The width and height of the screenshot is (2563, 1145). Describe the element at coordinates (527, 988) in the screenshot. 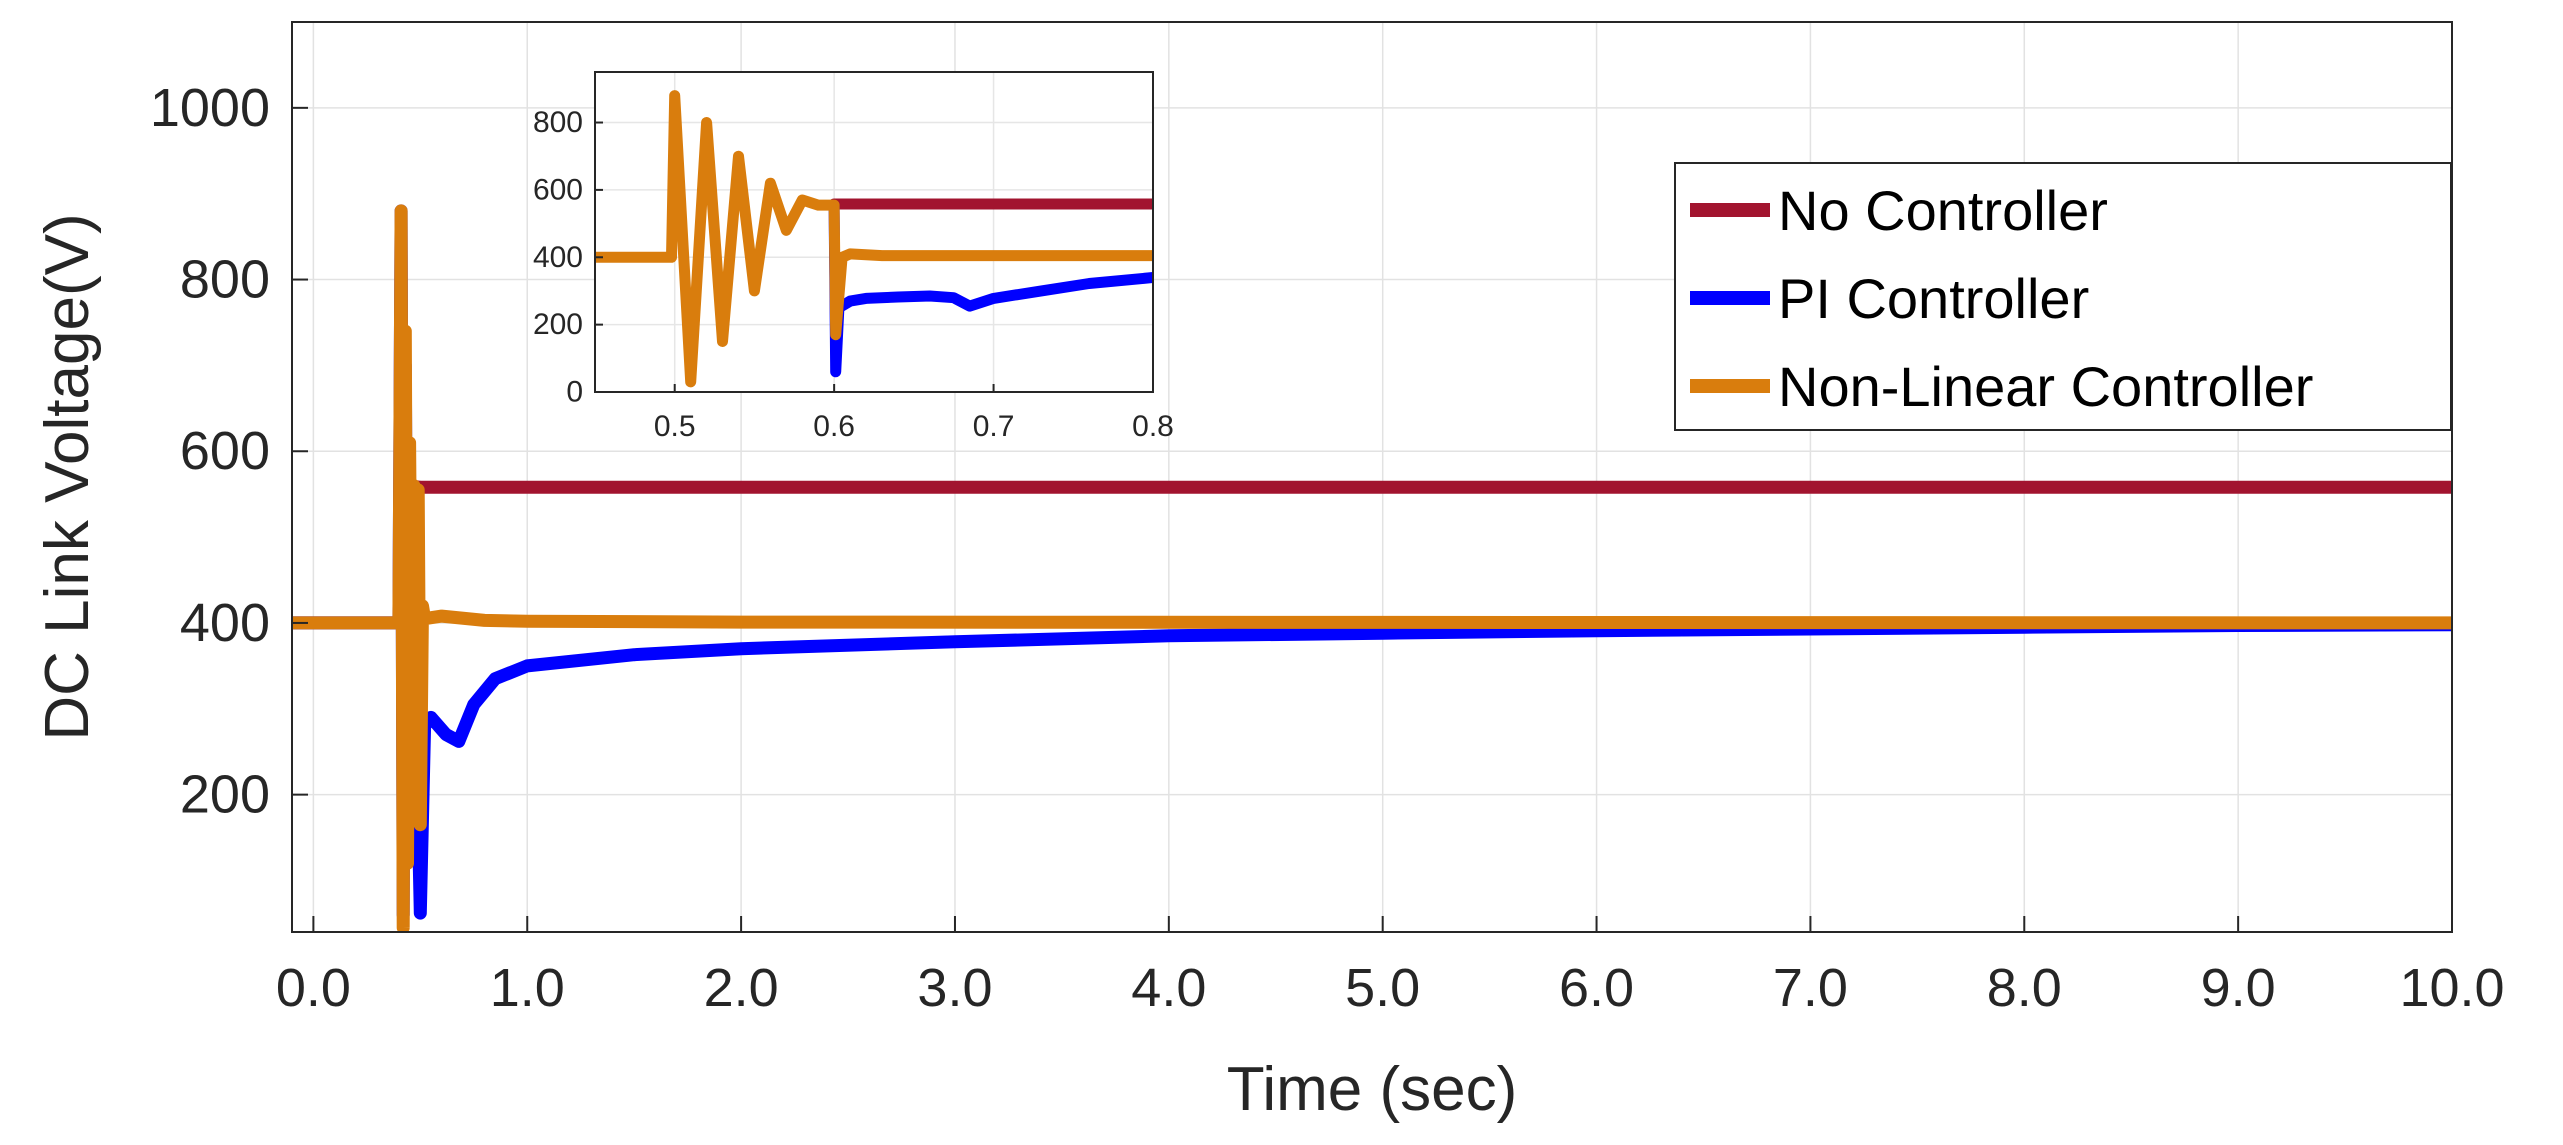

I see `main-x-tick-label: 1.0` at that location.